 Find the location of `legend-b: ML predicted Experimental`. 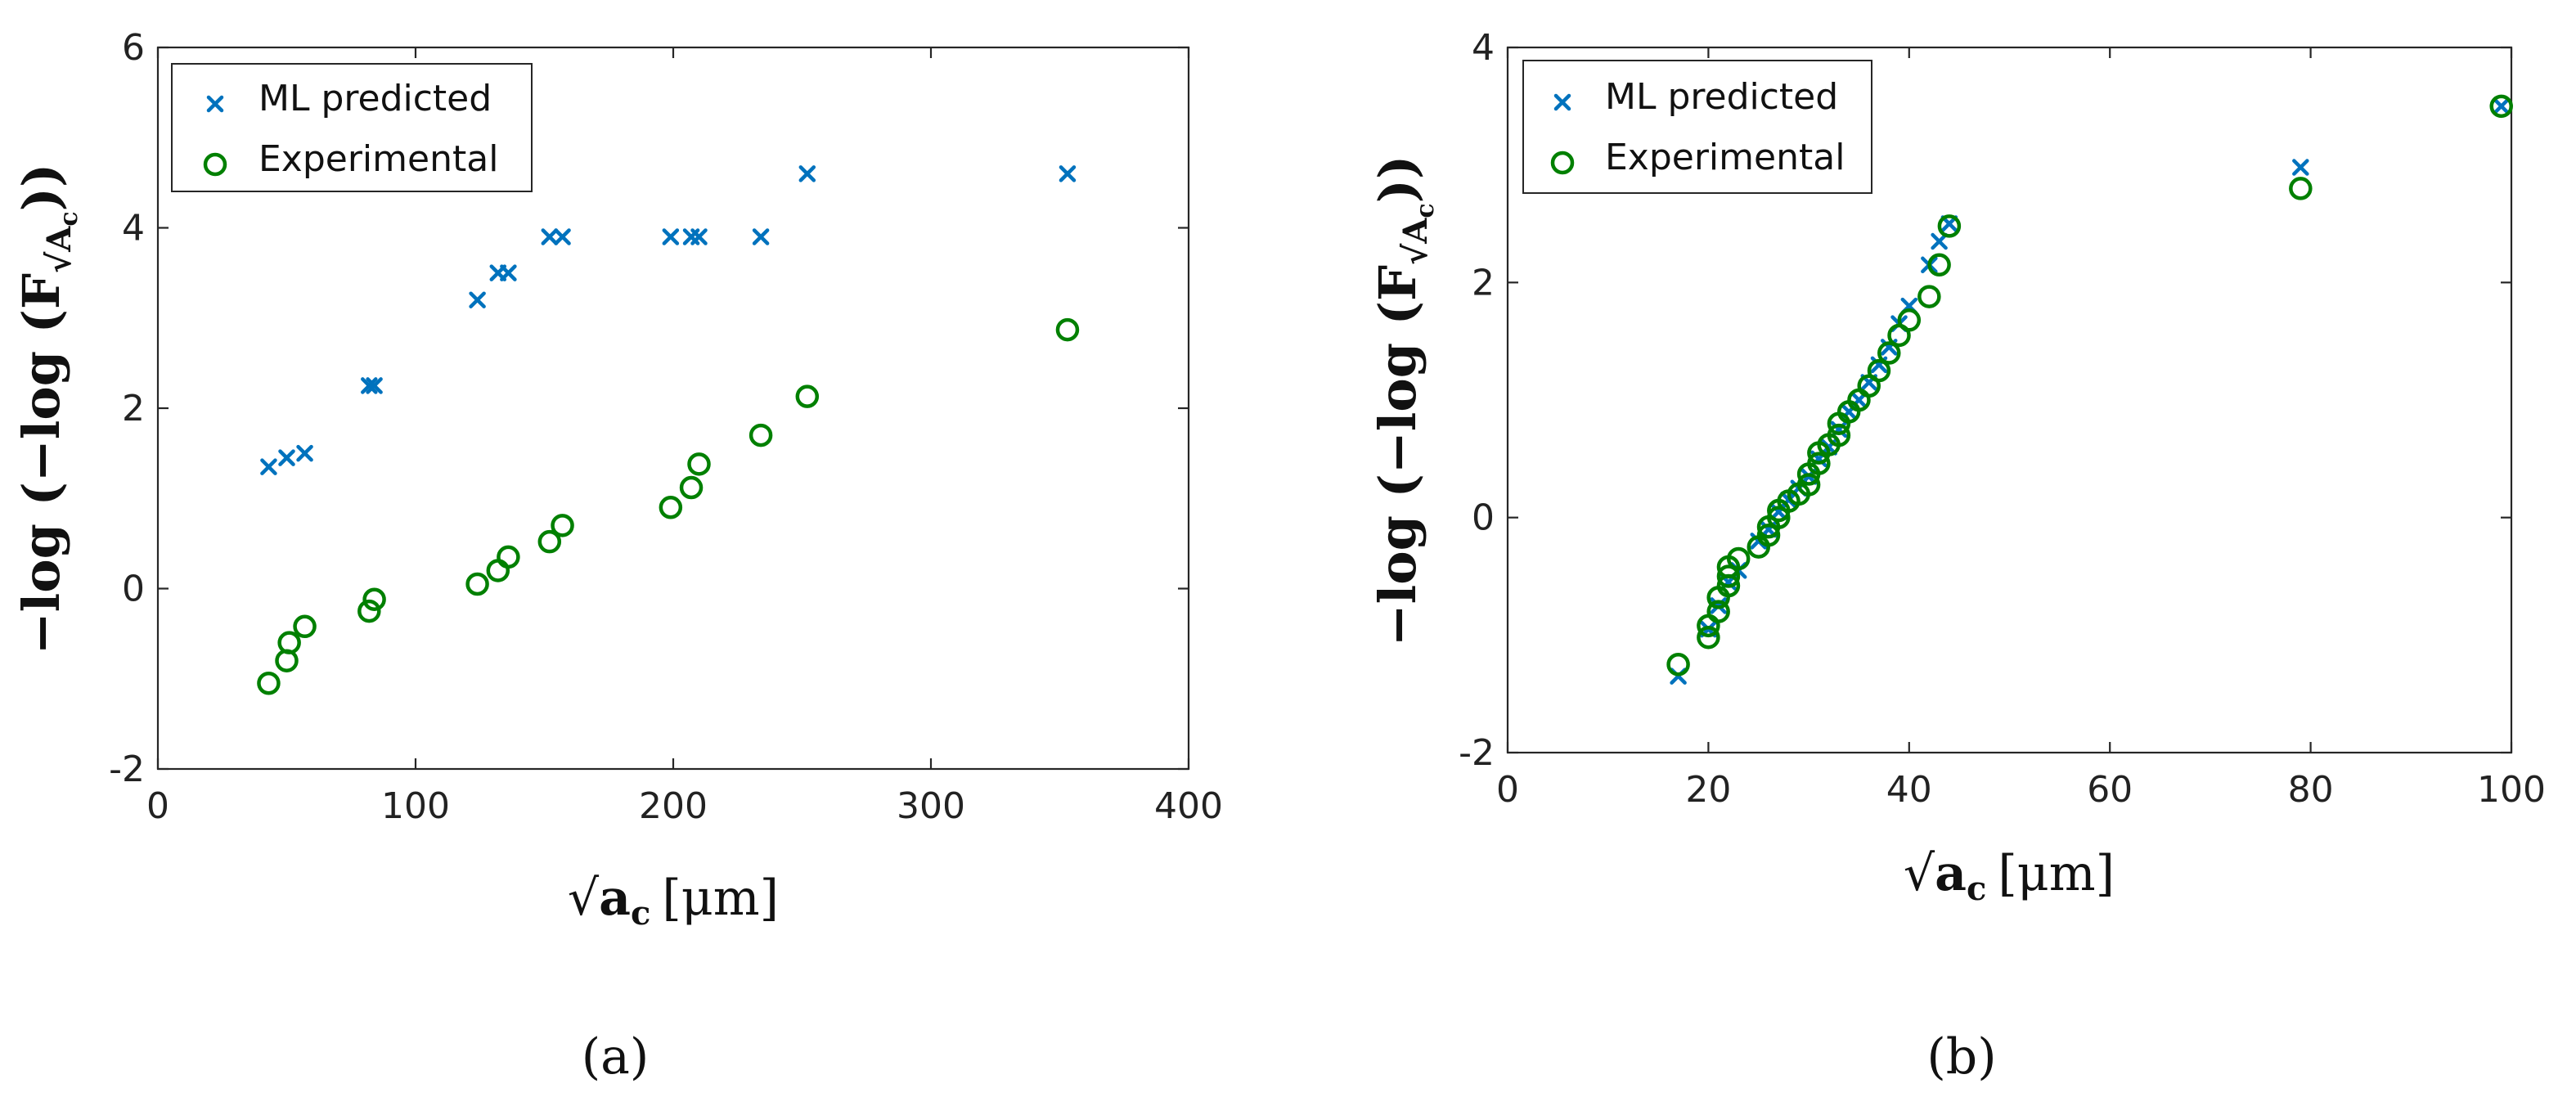

legend-b: ML predicted Experimental is located at coordinates (1697, 127).